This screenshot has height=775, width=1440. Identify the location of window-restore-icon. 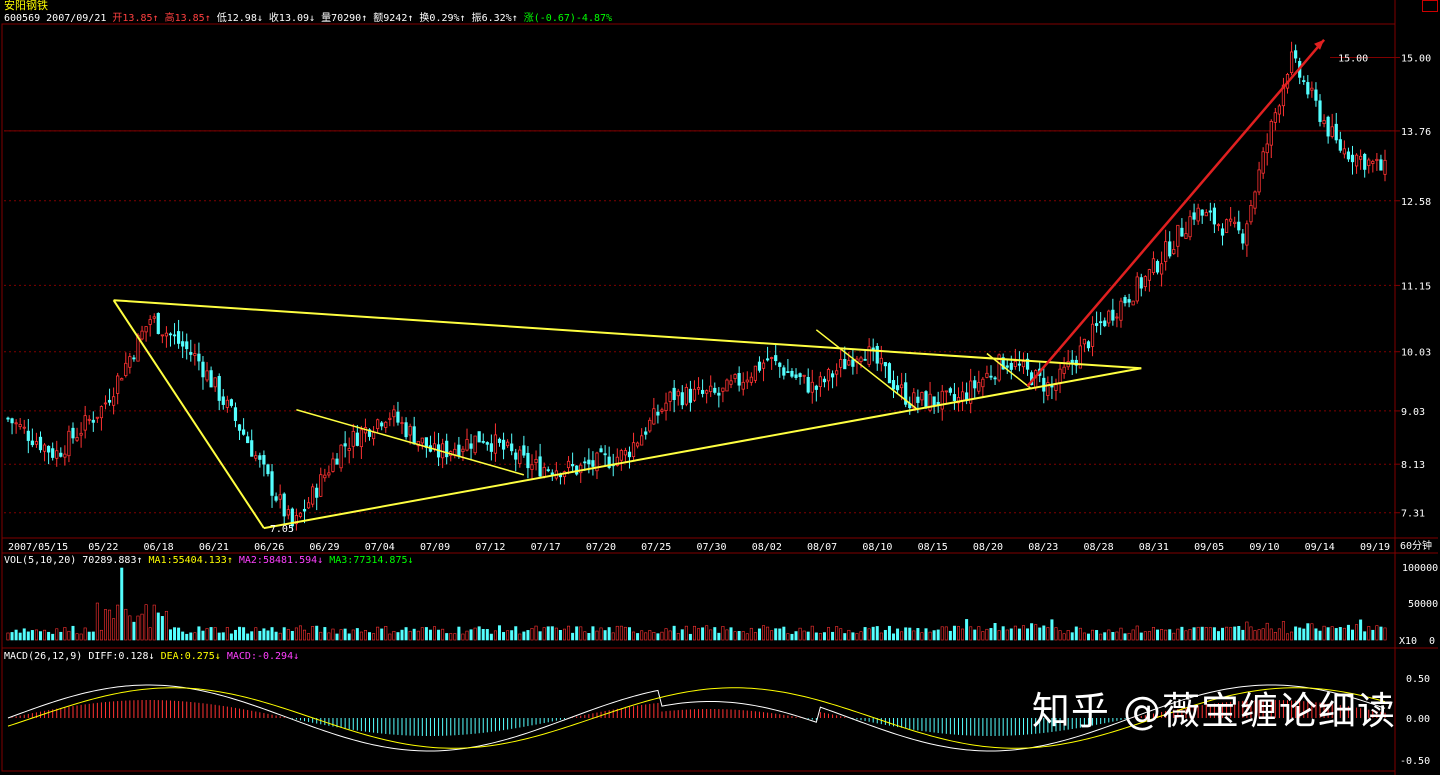
(1430, 6).